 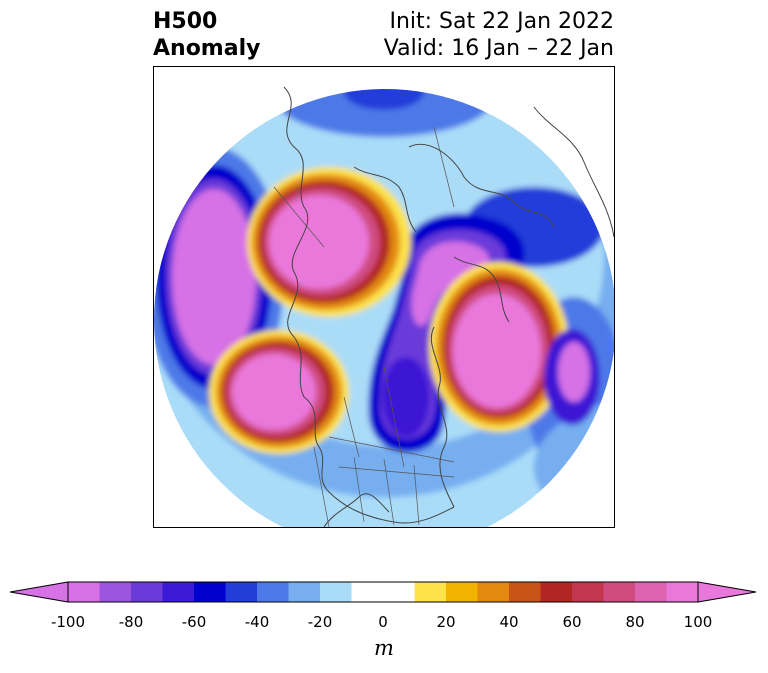 What do you see at coordinates (727, 592) in the screenshot?
I see `colorbar-extend-high` at bounding box center [727, 592].